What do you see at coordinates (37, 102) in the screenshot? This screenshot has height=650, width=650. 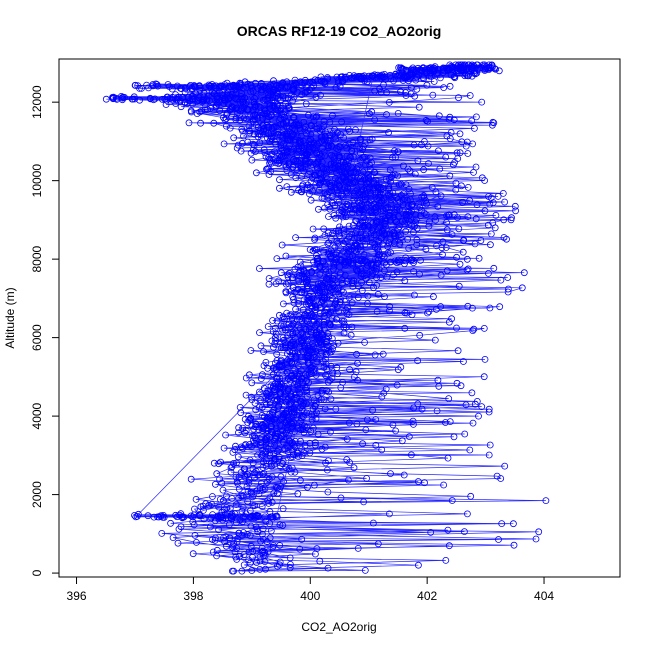 I see `y-tick-label: 12000` at bounding box center [37, 102].